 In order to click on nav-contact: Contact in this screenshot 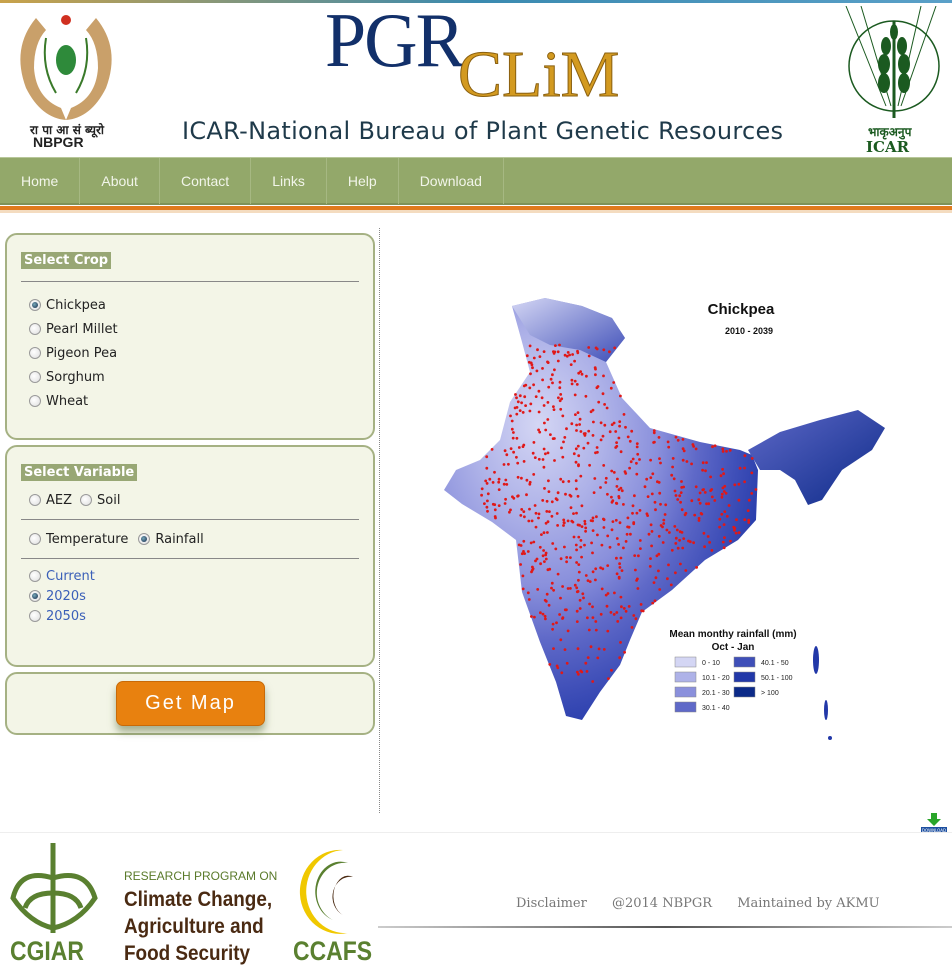, I will do `click(206, 181)`.